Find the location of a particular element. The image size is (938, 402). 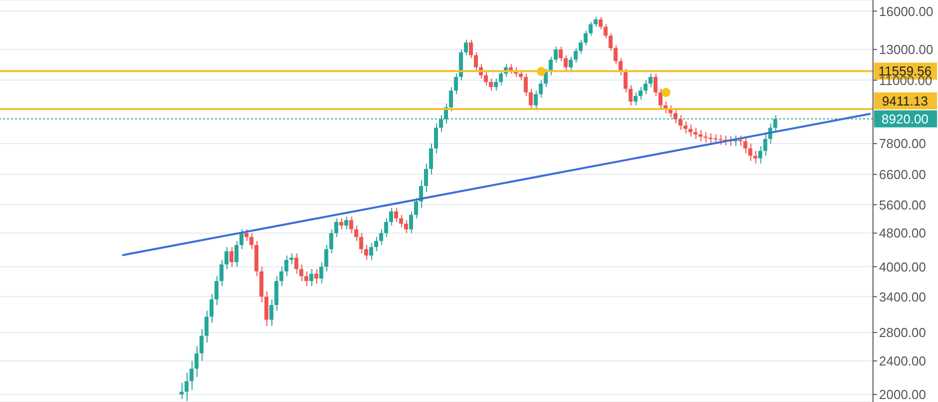

ref-line-label: 8920.00 is located at coordinates (905, 118).